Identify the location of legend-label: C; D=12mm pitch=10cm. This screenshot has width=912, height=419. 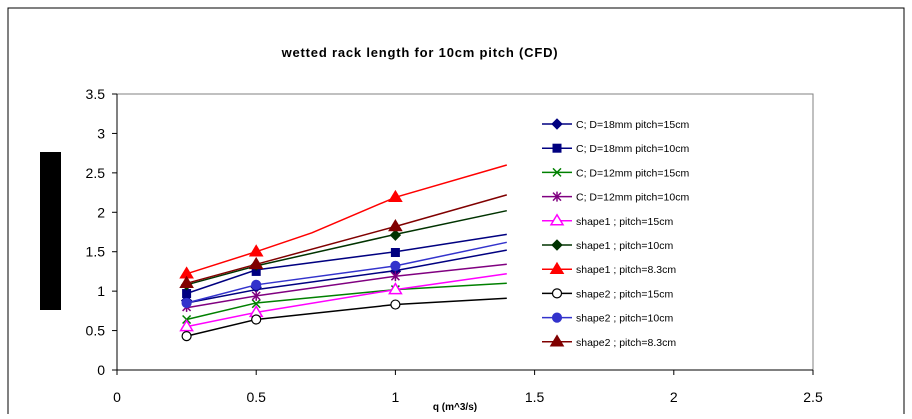
(632, 198).